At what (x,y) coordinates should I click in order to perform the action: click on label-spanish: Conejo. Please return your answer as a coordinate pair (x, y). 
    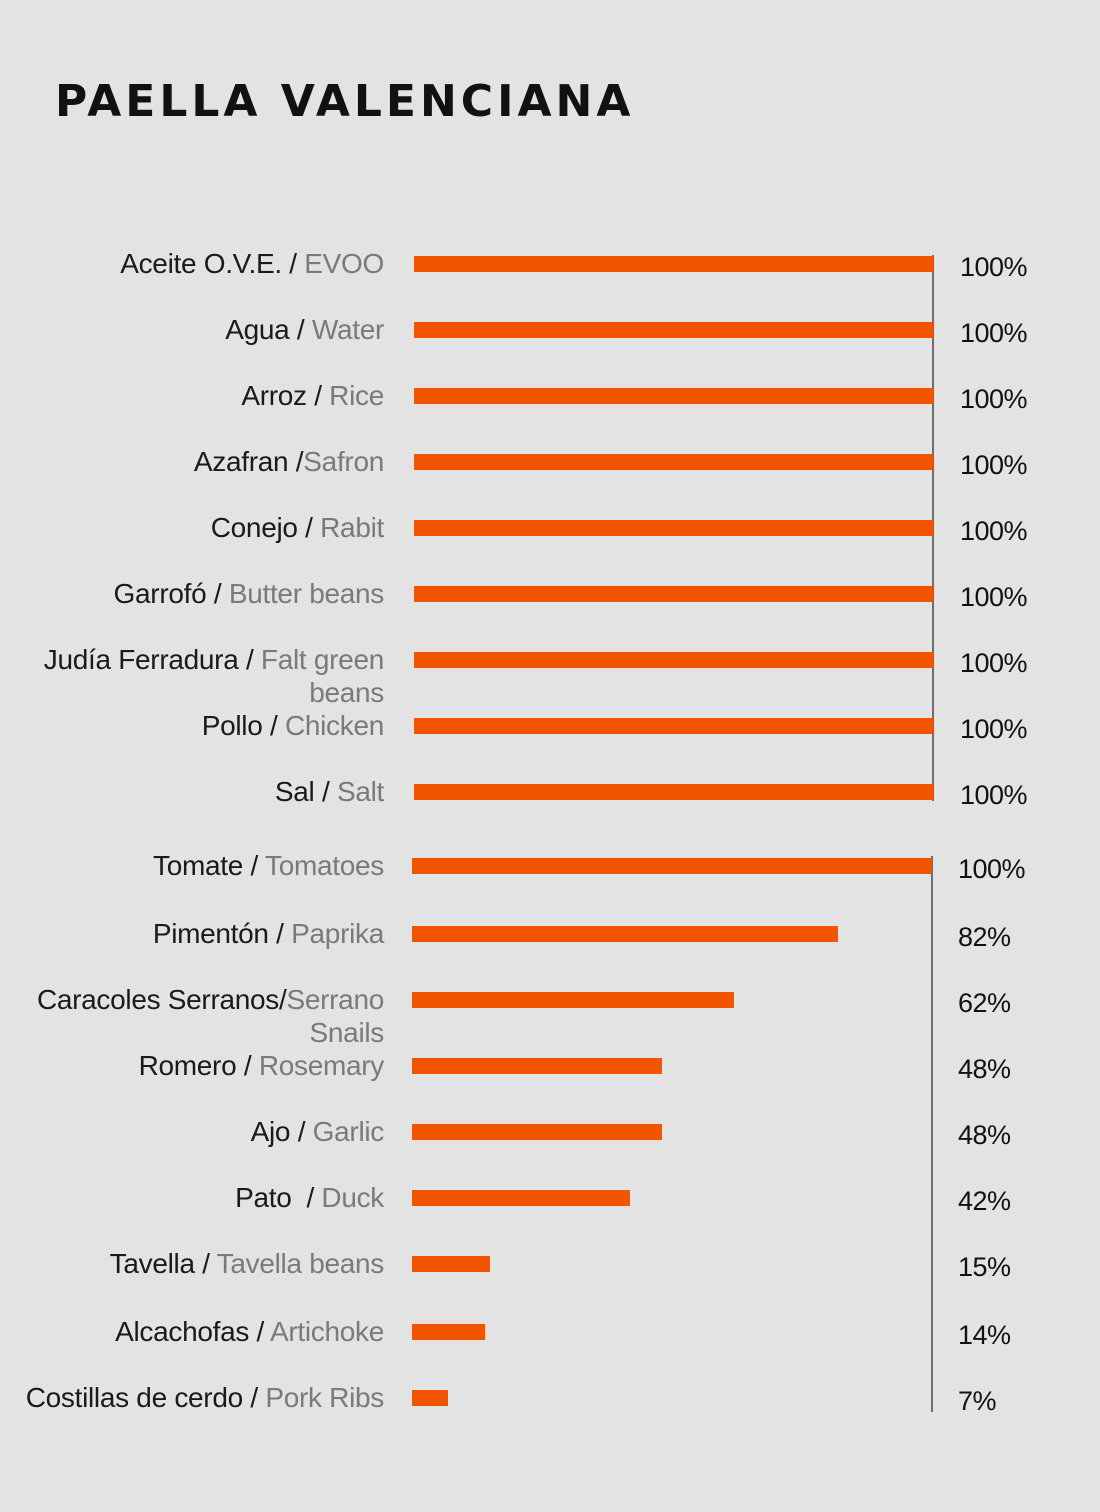
    Looking at the image, I should click on (254, 527).